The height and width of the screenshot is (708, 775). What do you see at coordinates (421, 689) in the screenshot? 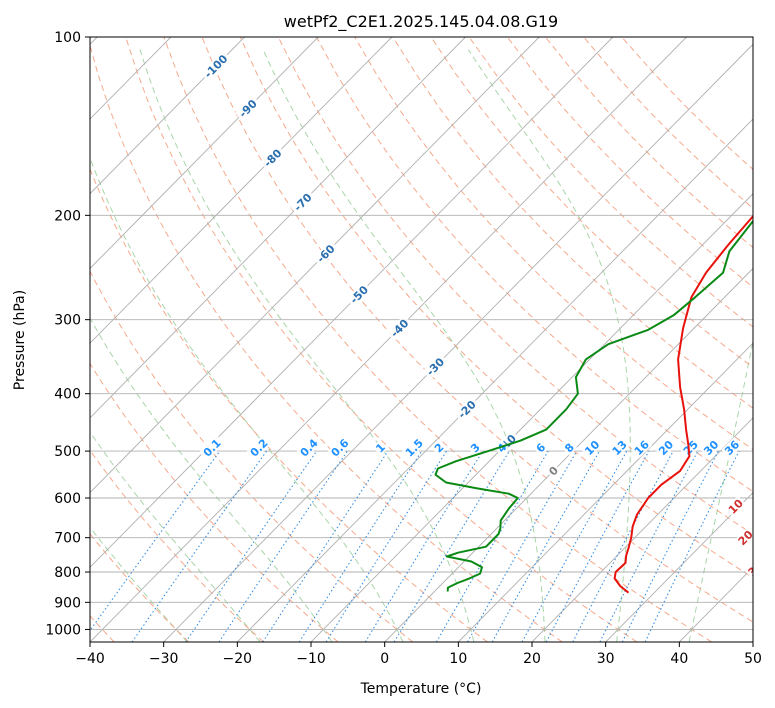
I see `x-axis-label: Temperature (°C)` at bounding box center [421, 689].